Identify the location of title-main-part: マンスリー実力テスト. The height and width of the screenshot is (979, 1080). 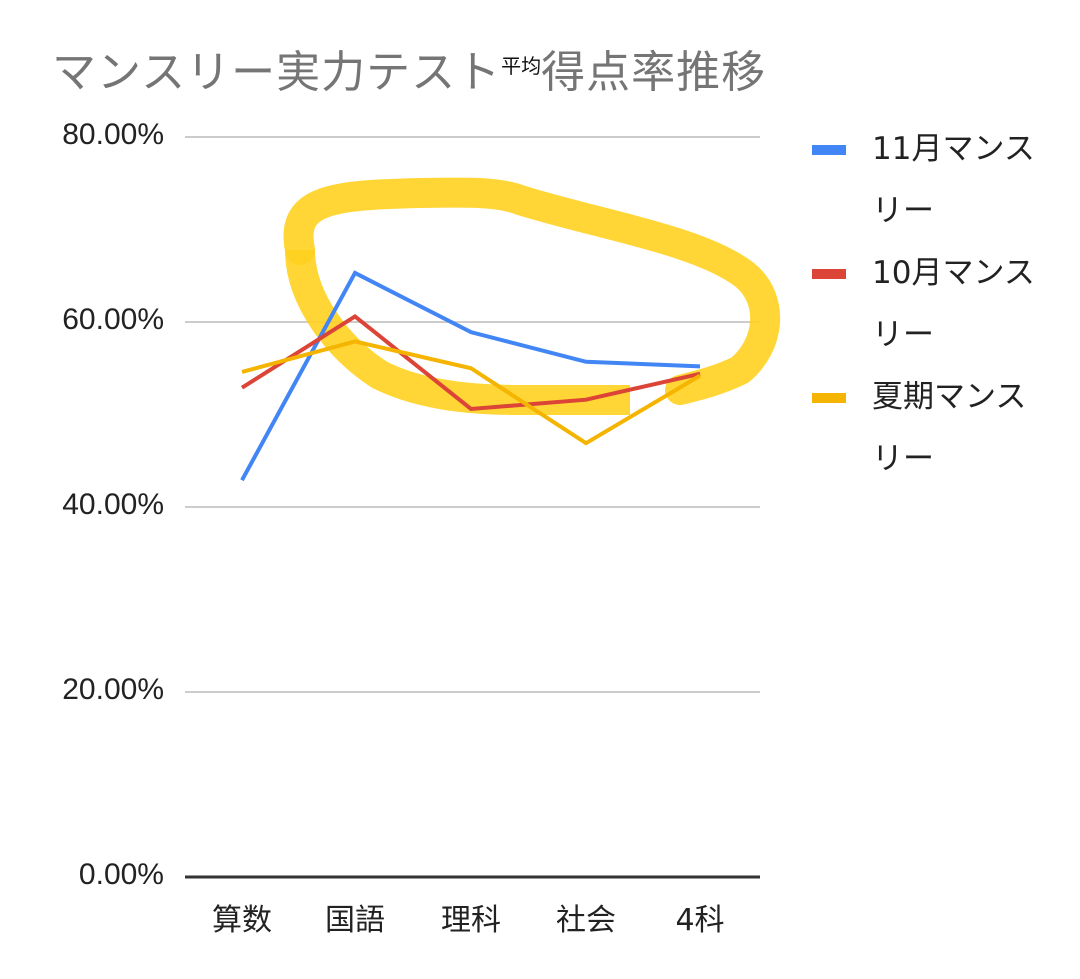
(277, 72).